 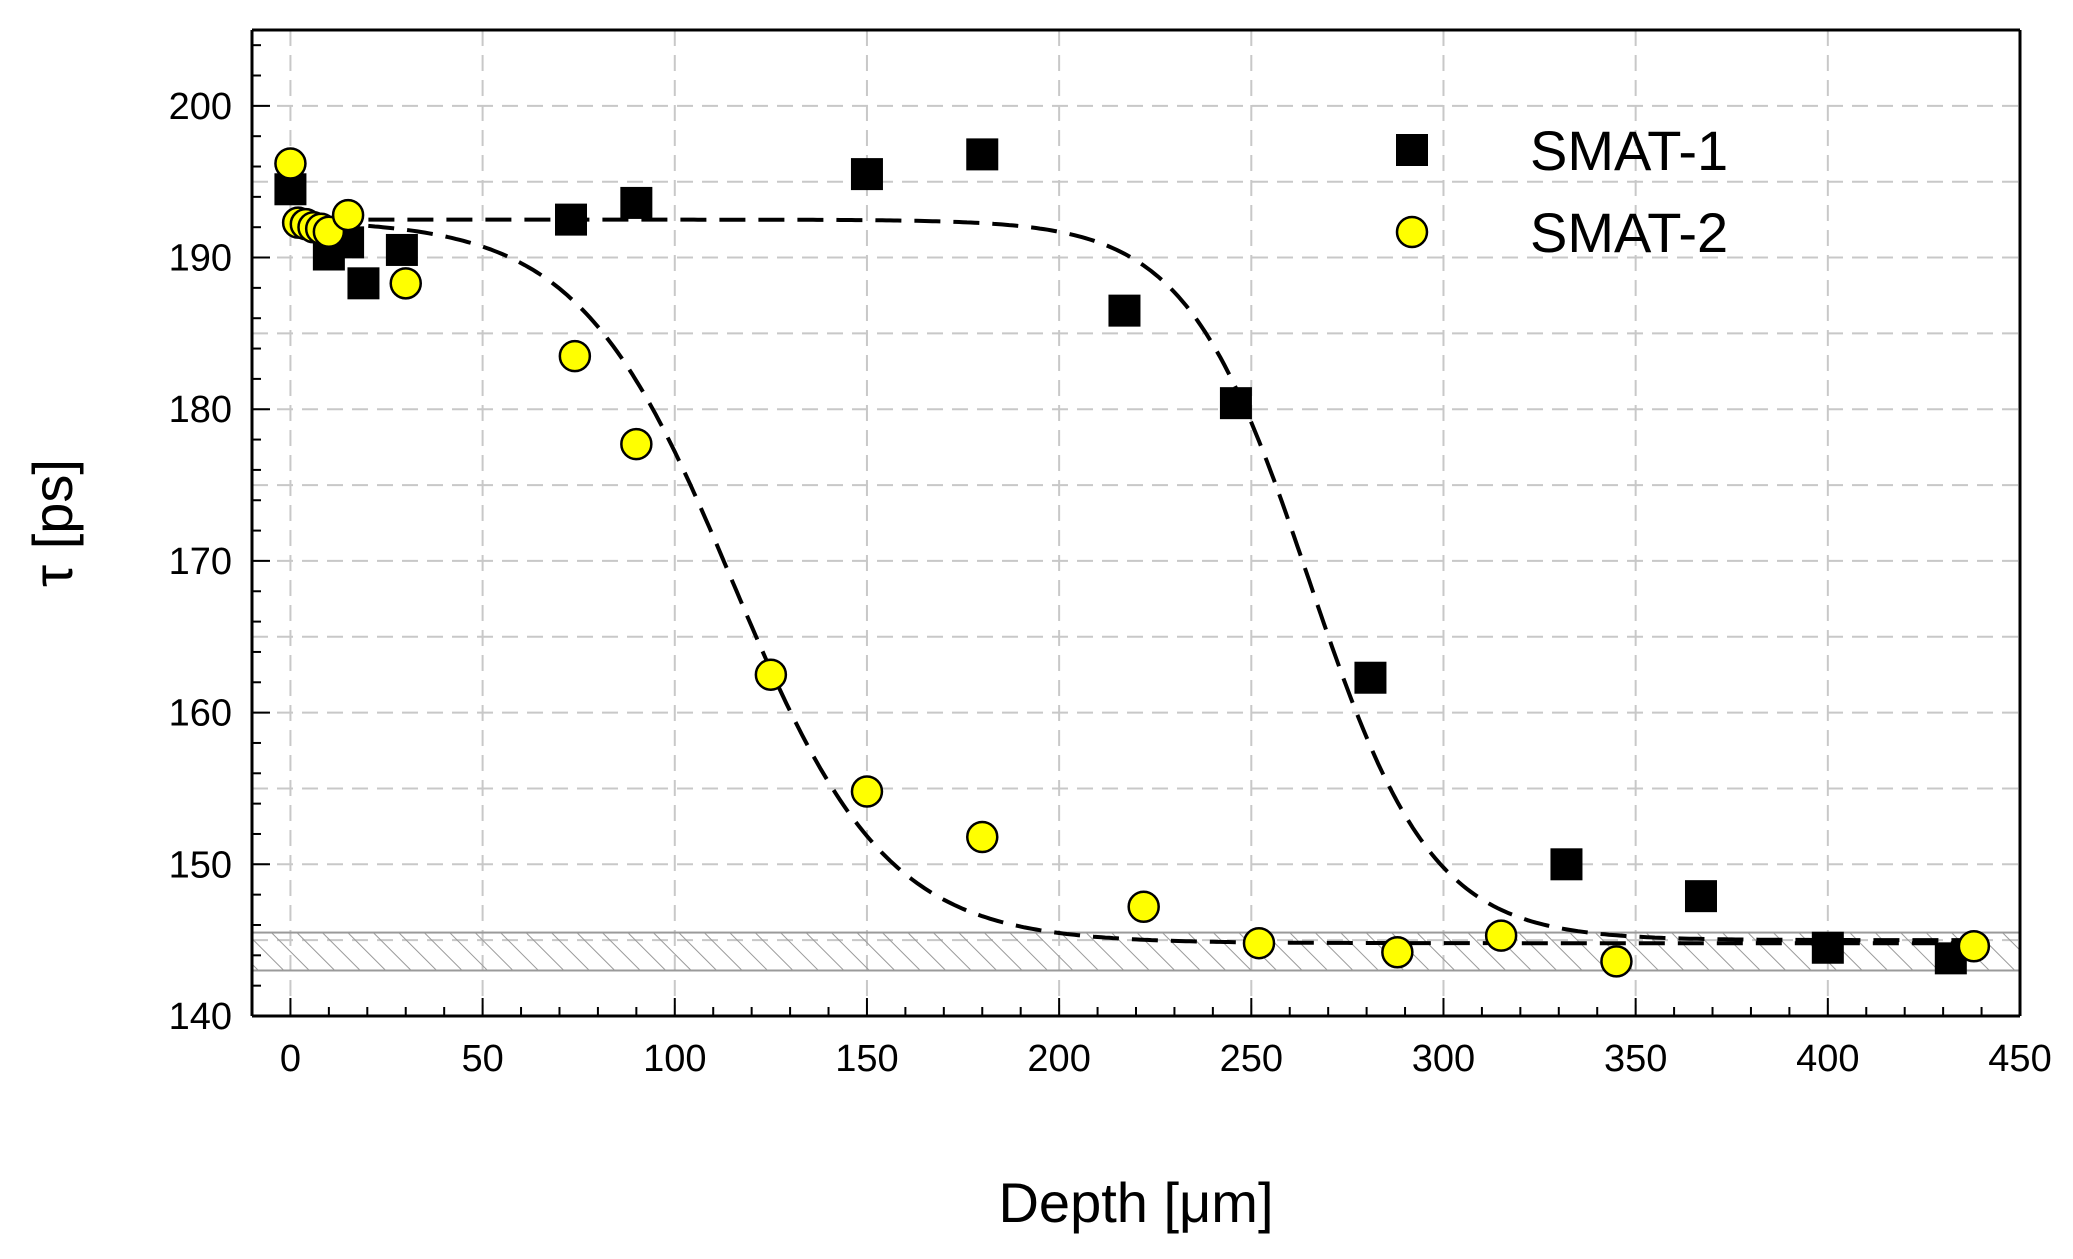 I want to click on x-tick-label: 100, so click(x=674, y=1059).